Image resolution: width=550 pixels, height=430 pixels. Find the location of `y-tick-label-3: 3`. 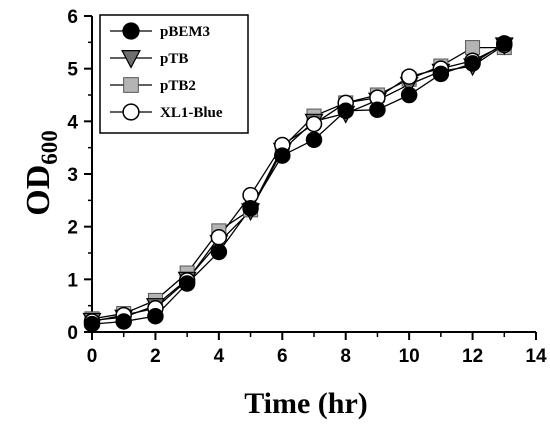

y-tick-label-3: 3 is located at coordinates (72, 175).